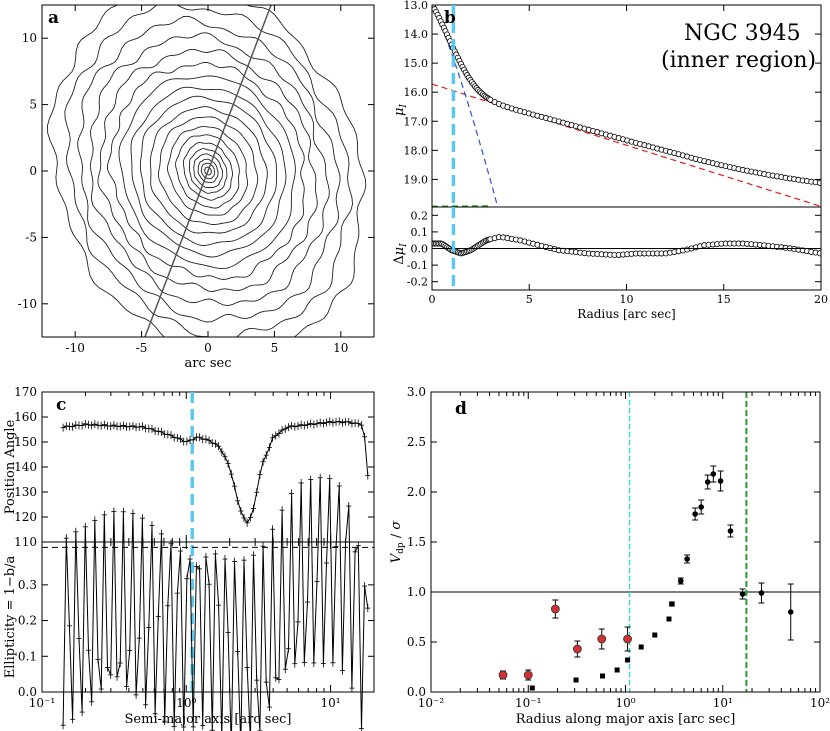 The image size is (830, 731). What do you see at coordinates (724, 299) in the screenshot?
I see `x-tick-label: 15` at bounding box center [724, 299].